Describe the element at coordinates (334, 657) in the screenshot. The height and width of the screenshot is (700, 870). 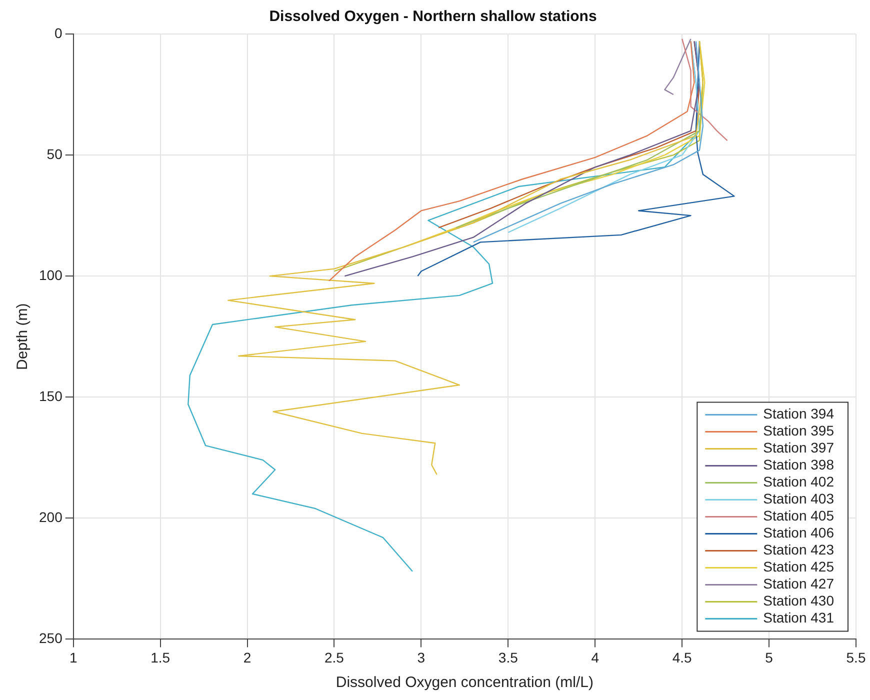
I see `x-tick-label: 2.5` at that location.